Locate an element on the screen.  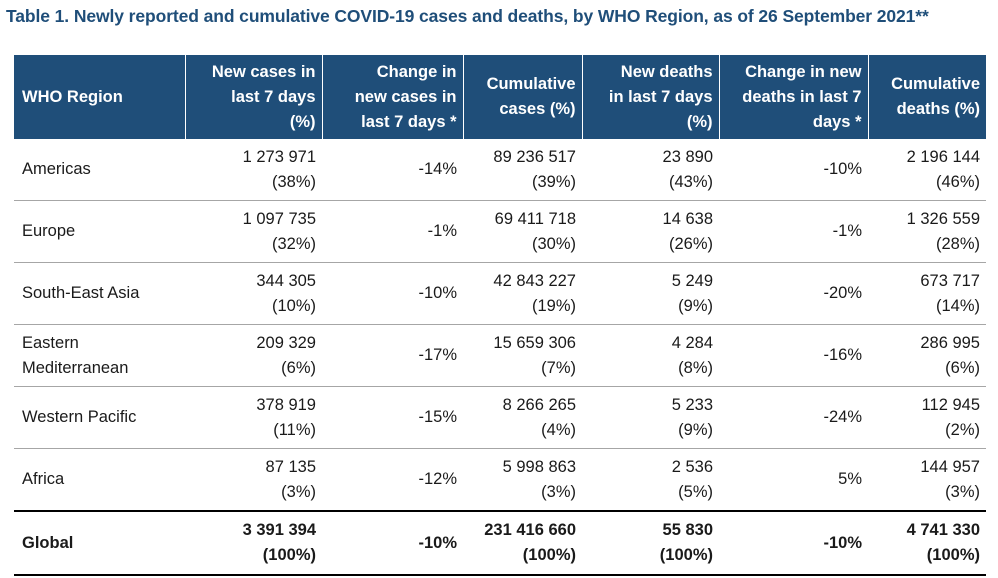
header-cumulative-deaths: Cumulative deaths (%) is located at coordinates (926, 97).